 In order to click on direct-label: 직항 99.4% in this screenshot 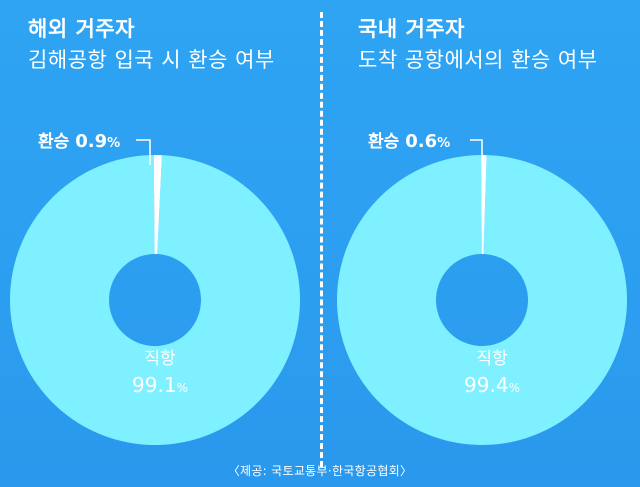, I will do `click(492, 373)`.